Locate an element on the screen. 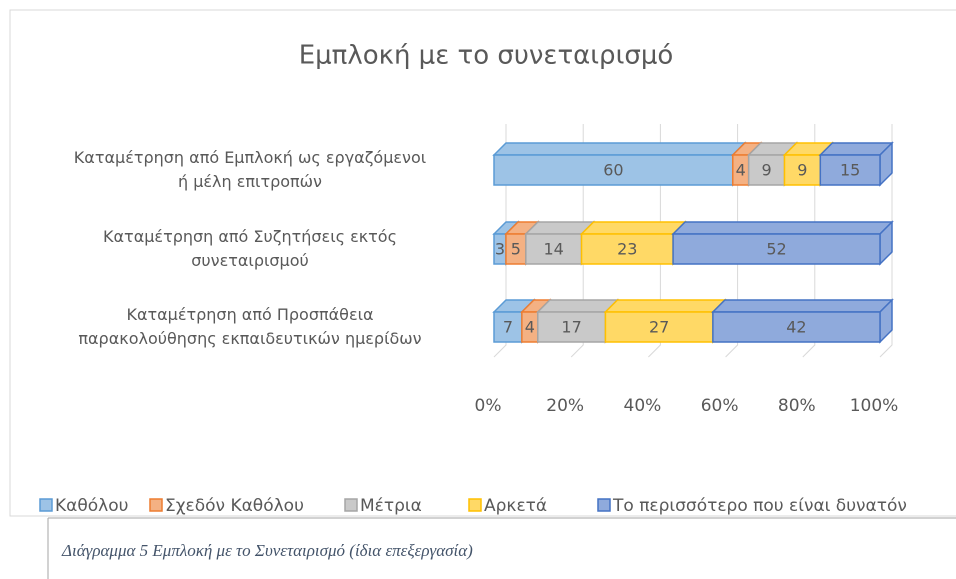 The height and width of the screenshot is (579, 956). data-label: 23 is located at coordinates (627, 249).